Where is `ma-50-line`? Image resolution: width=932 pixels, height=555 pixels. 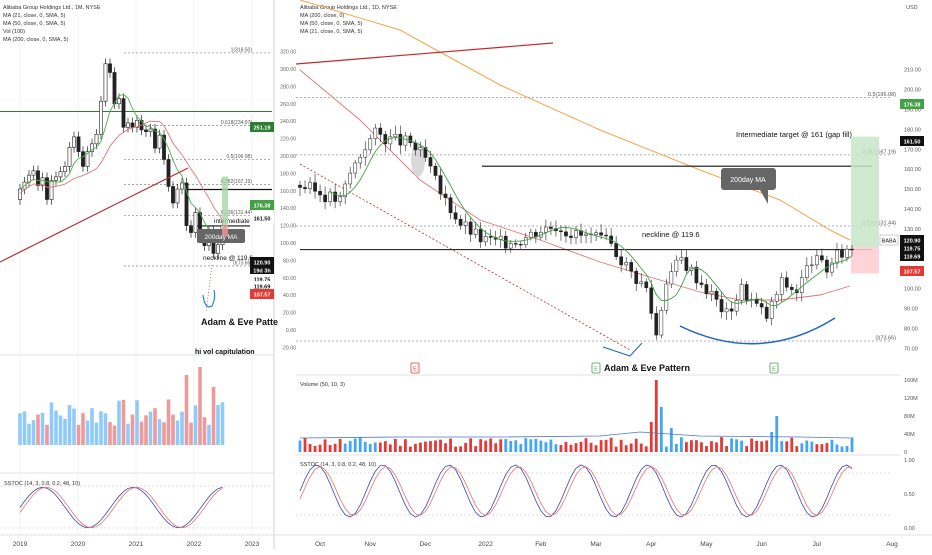
ma-50-line is located at coordinates (121, 170).